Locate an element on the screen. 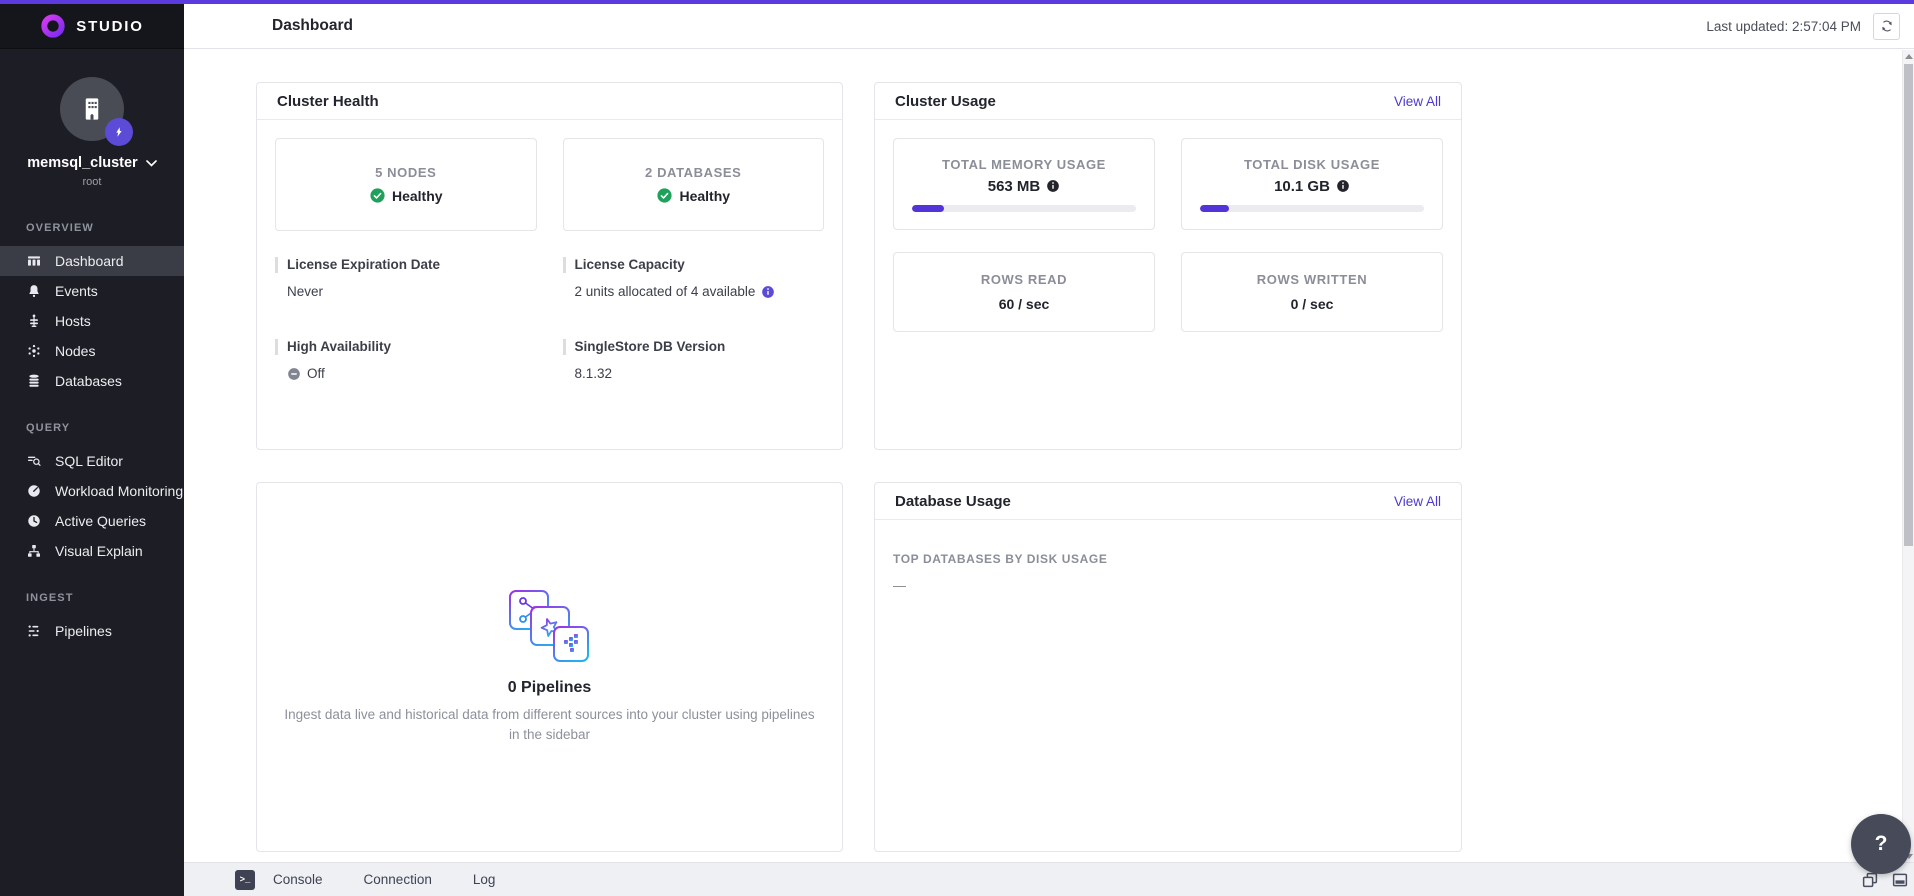 The width and height of the screenshot is (1914, 896). nav-section-query: QUERY is located at coordinates (48, 428).